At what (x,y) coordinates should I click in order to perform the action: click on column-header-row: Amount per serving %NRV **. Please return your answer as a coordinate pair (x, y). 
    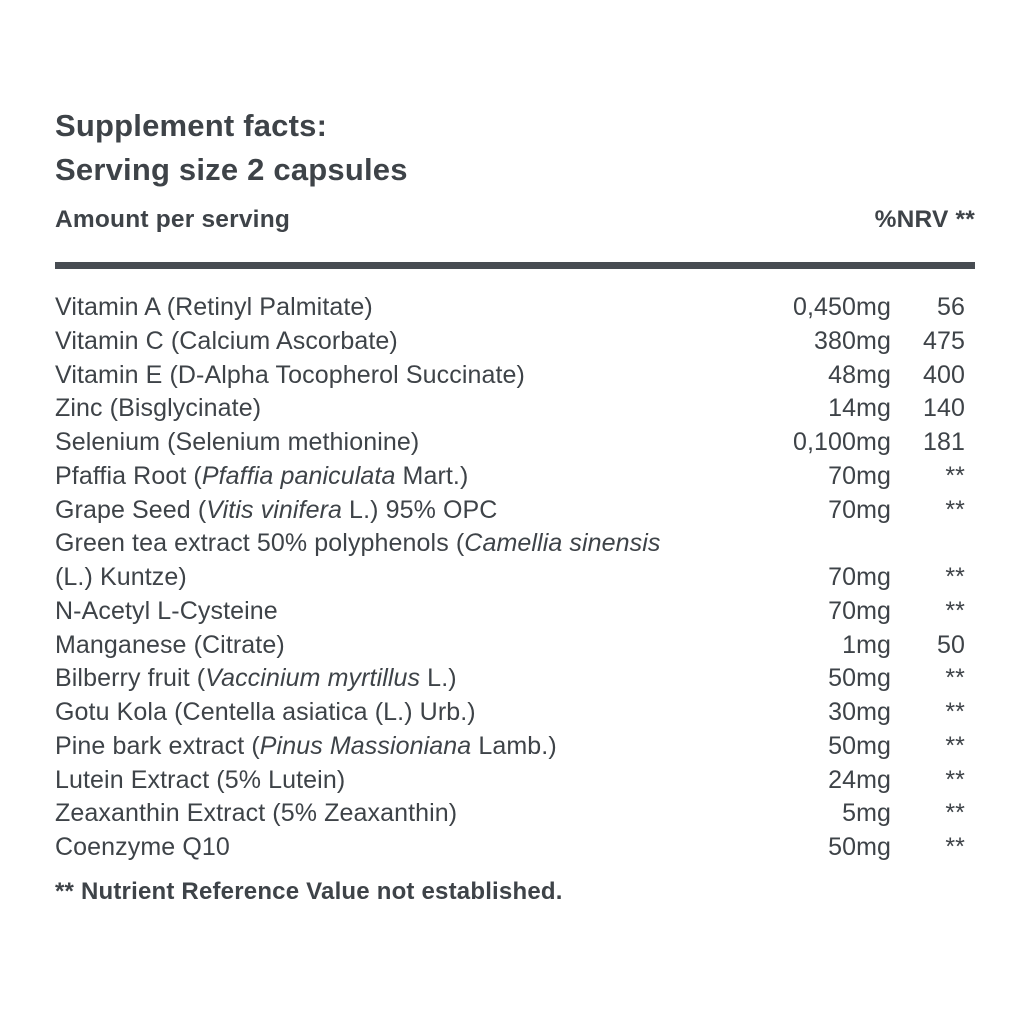
    Looking at the image, I should click on (515, 220).